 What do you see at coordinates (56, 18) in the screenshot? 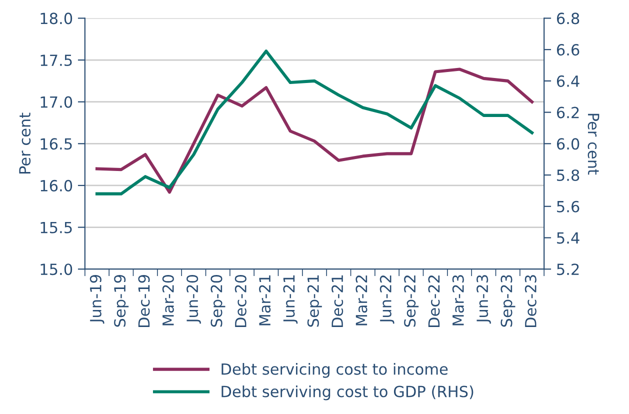
I see `y-tick-label: 18.0` at bounding box center [56, 18].